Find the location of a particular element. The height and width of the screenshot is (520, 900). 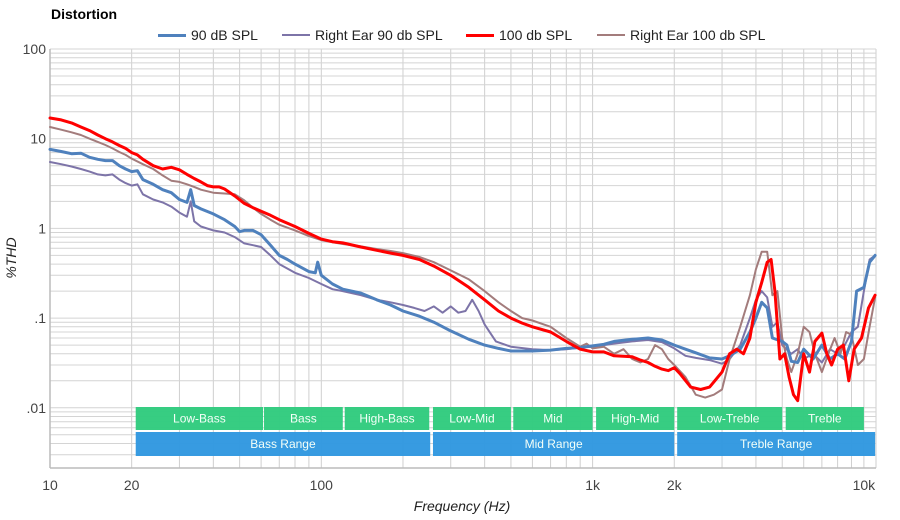

y-tick-label: 1 is located at coordinates (42, 228).